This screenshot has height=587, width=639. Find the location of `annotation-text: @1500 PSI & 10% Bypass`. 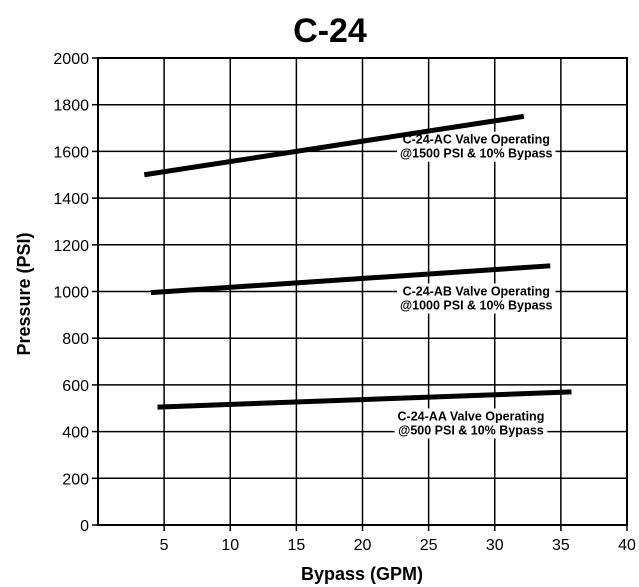

annotation-text: @1500 PSI & 10% Bypass is located at coordinates (476, 154).